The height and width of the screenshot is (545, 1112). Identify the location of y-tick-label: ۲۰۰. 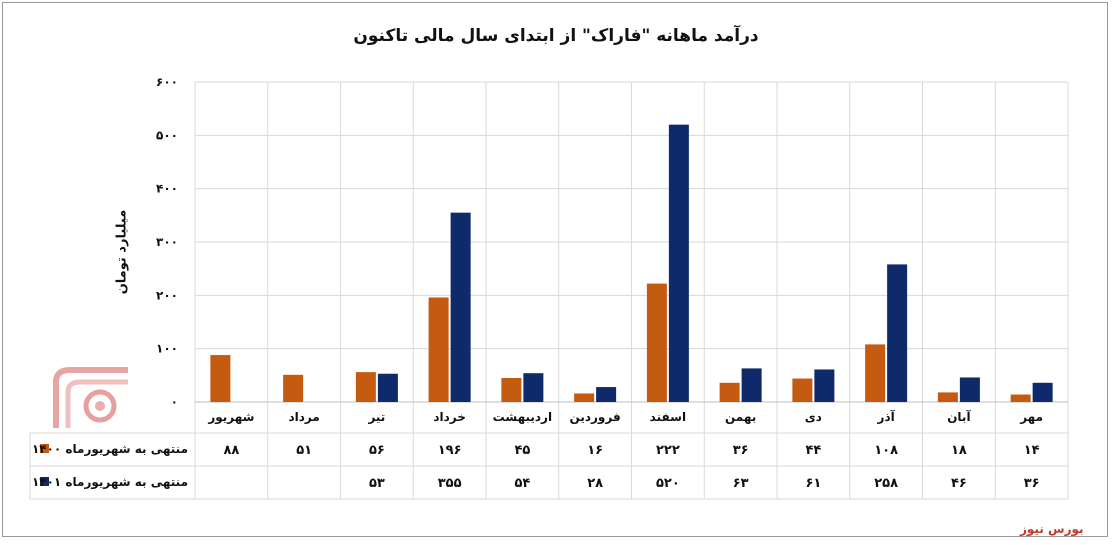
(167, 295).